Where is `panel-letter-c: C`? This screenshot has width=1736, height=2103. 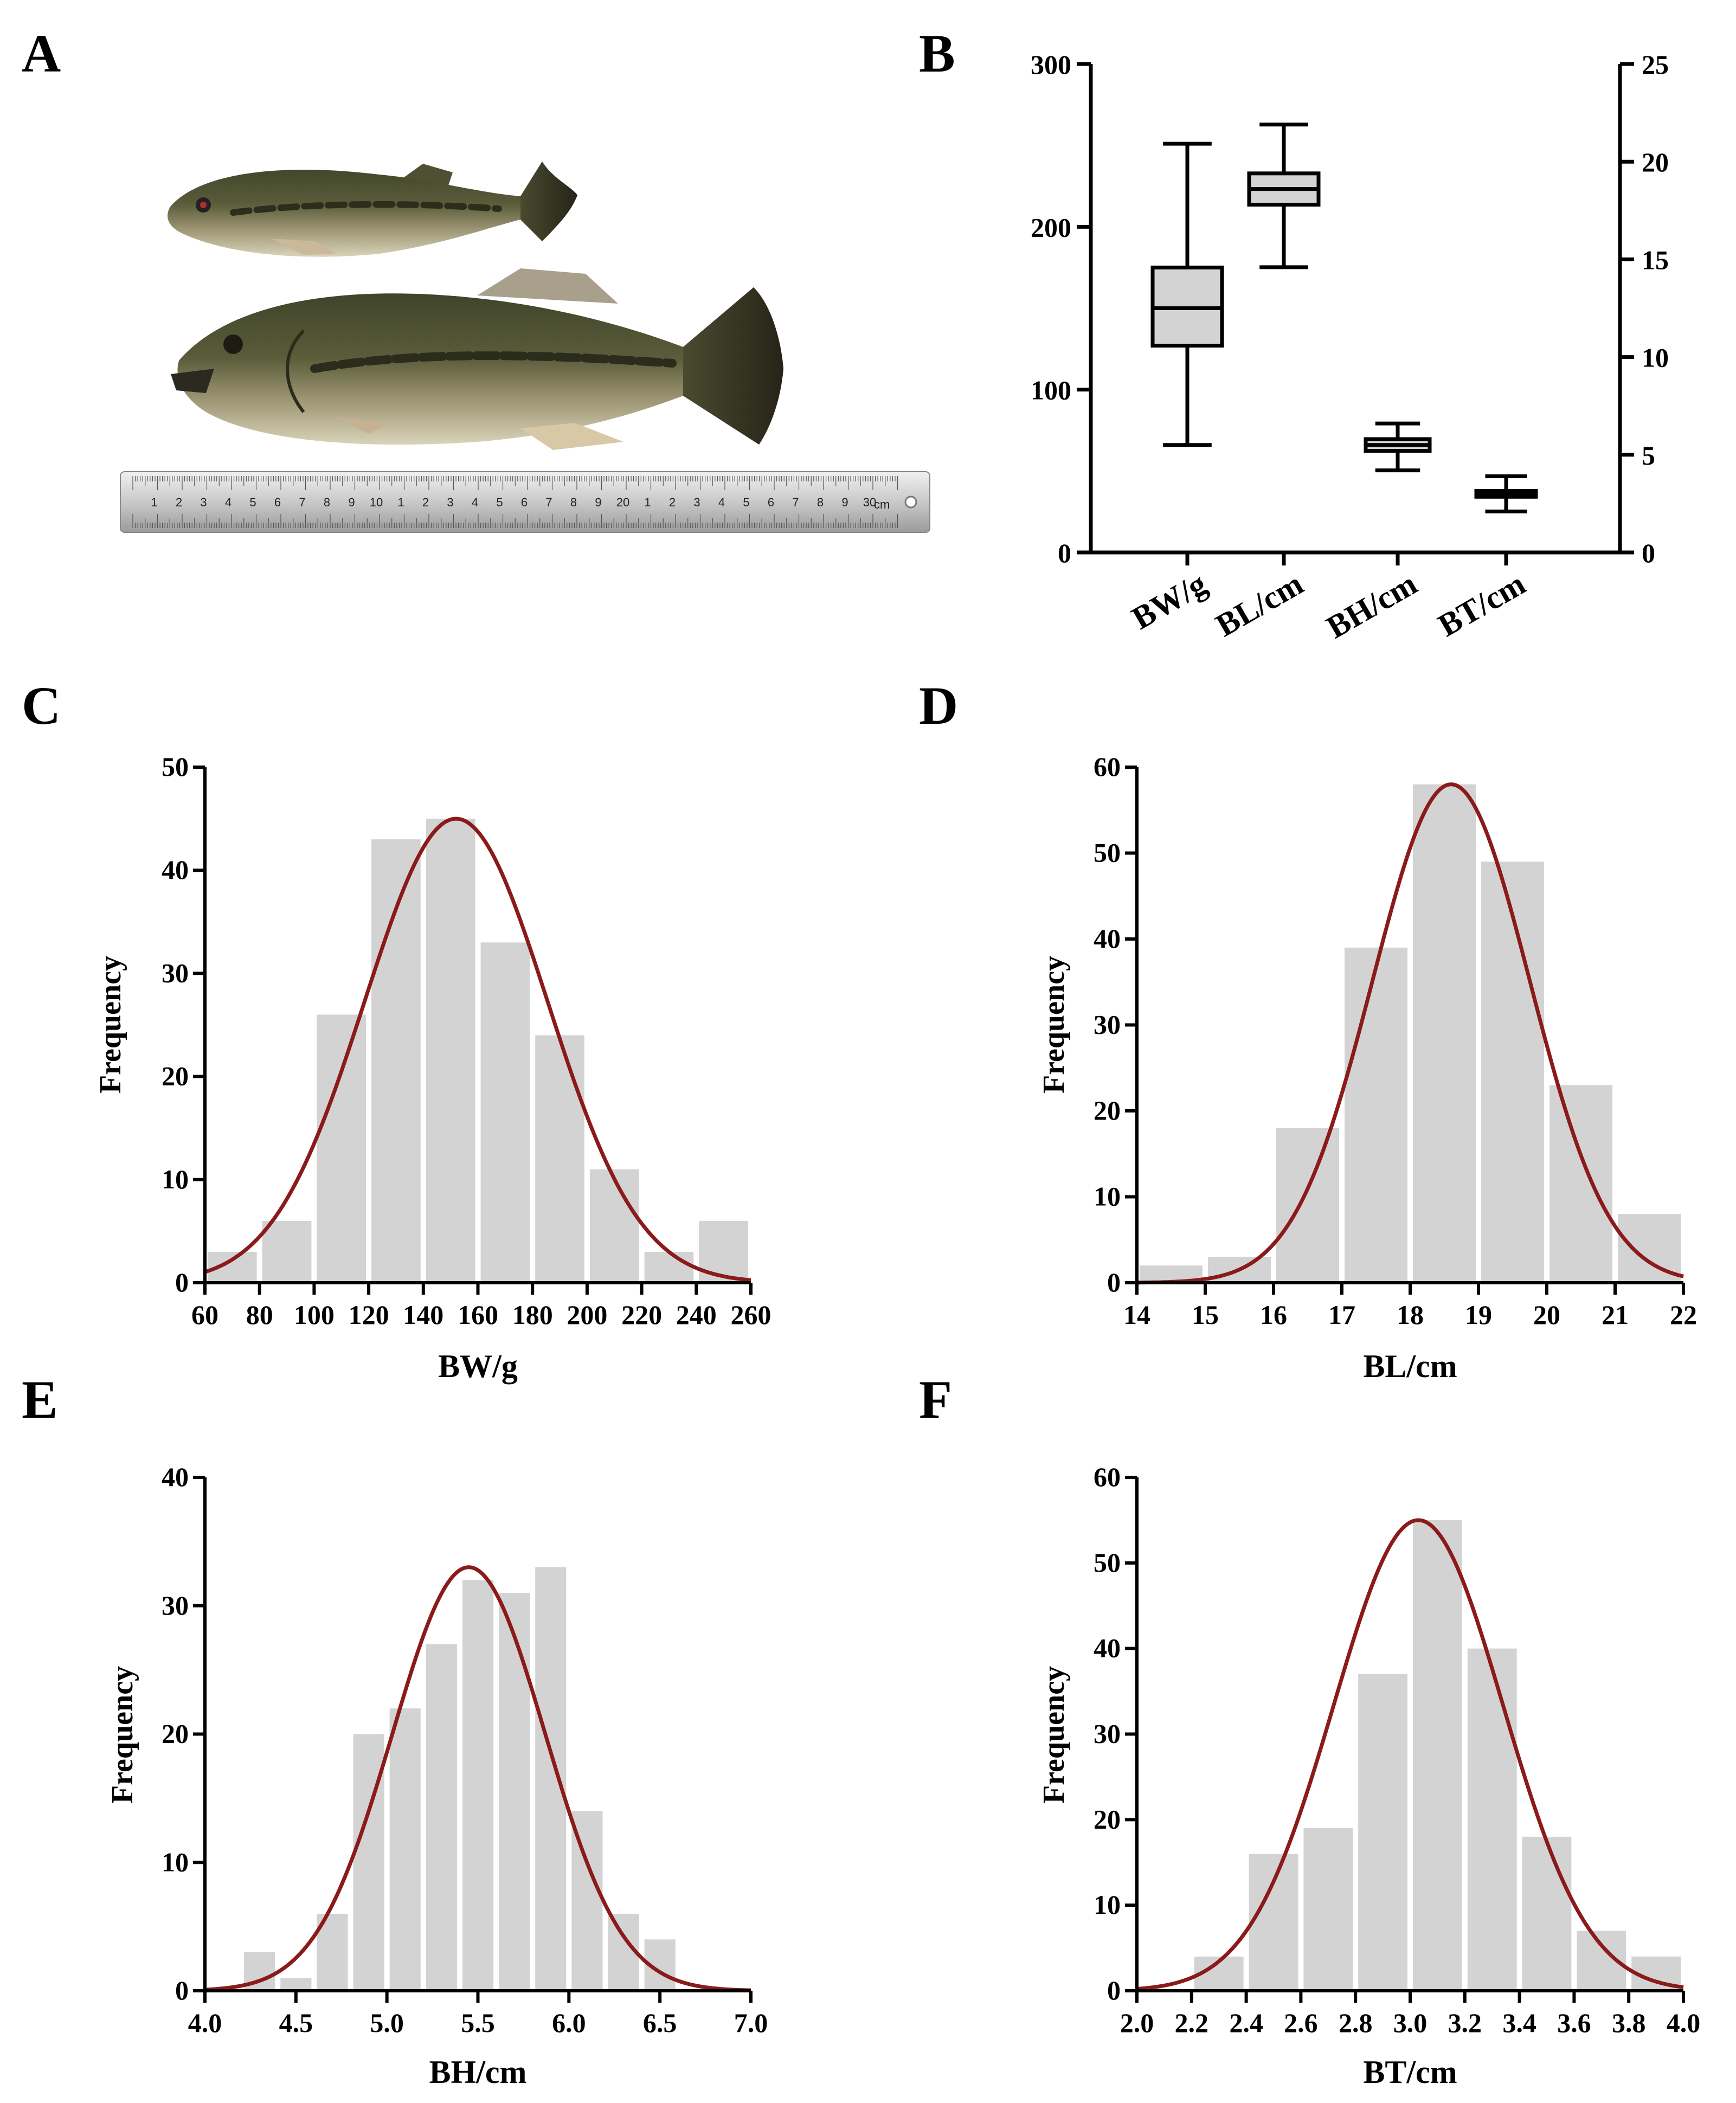 panel-letter-c: C is located at coordinates (41, 706).